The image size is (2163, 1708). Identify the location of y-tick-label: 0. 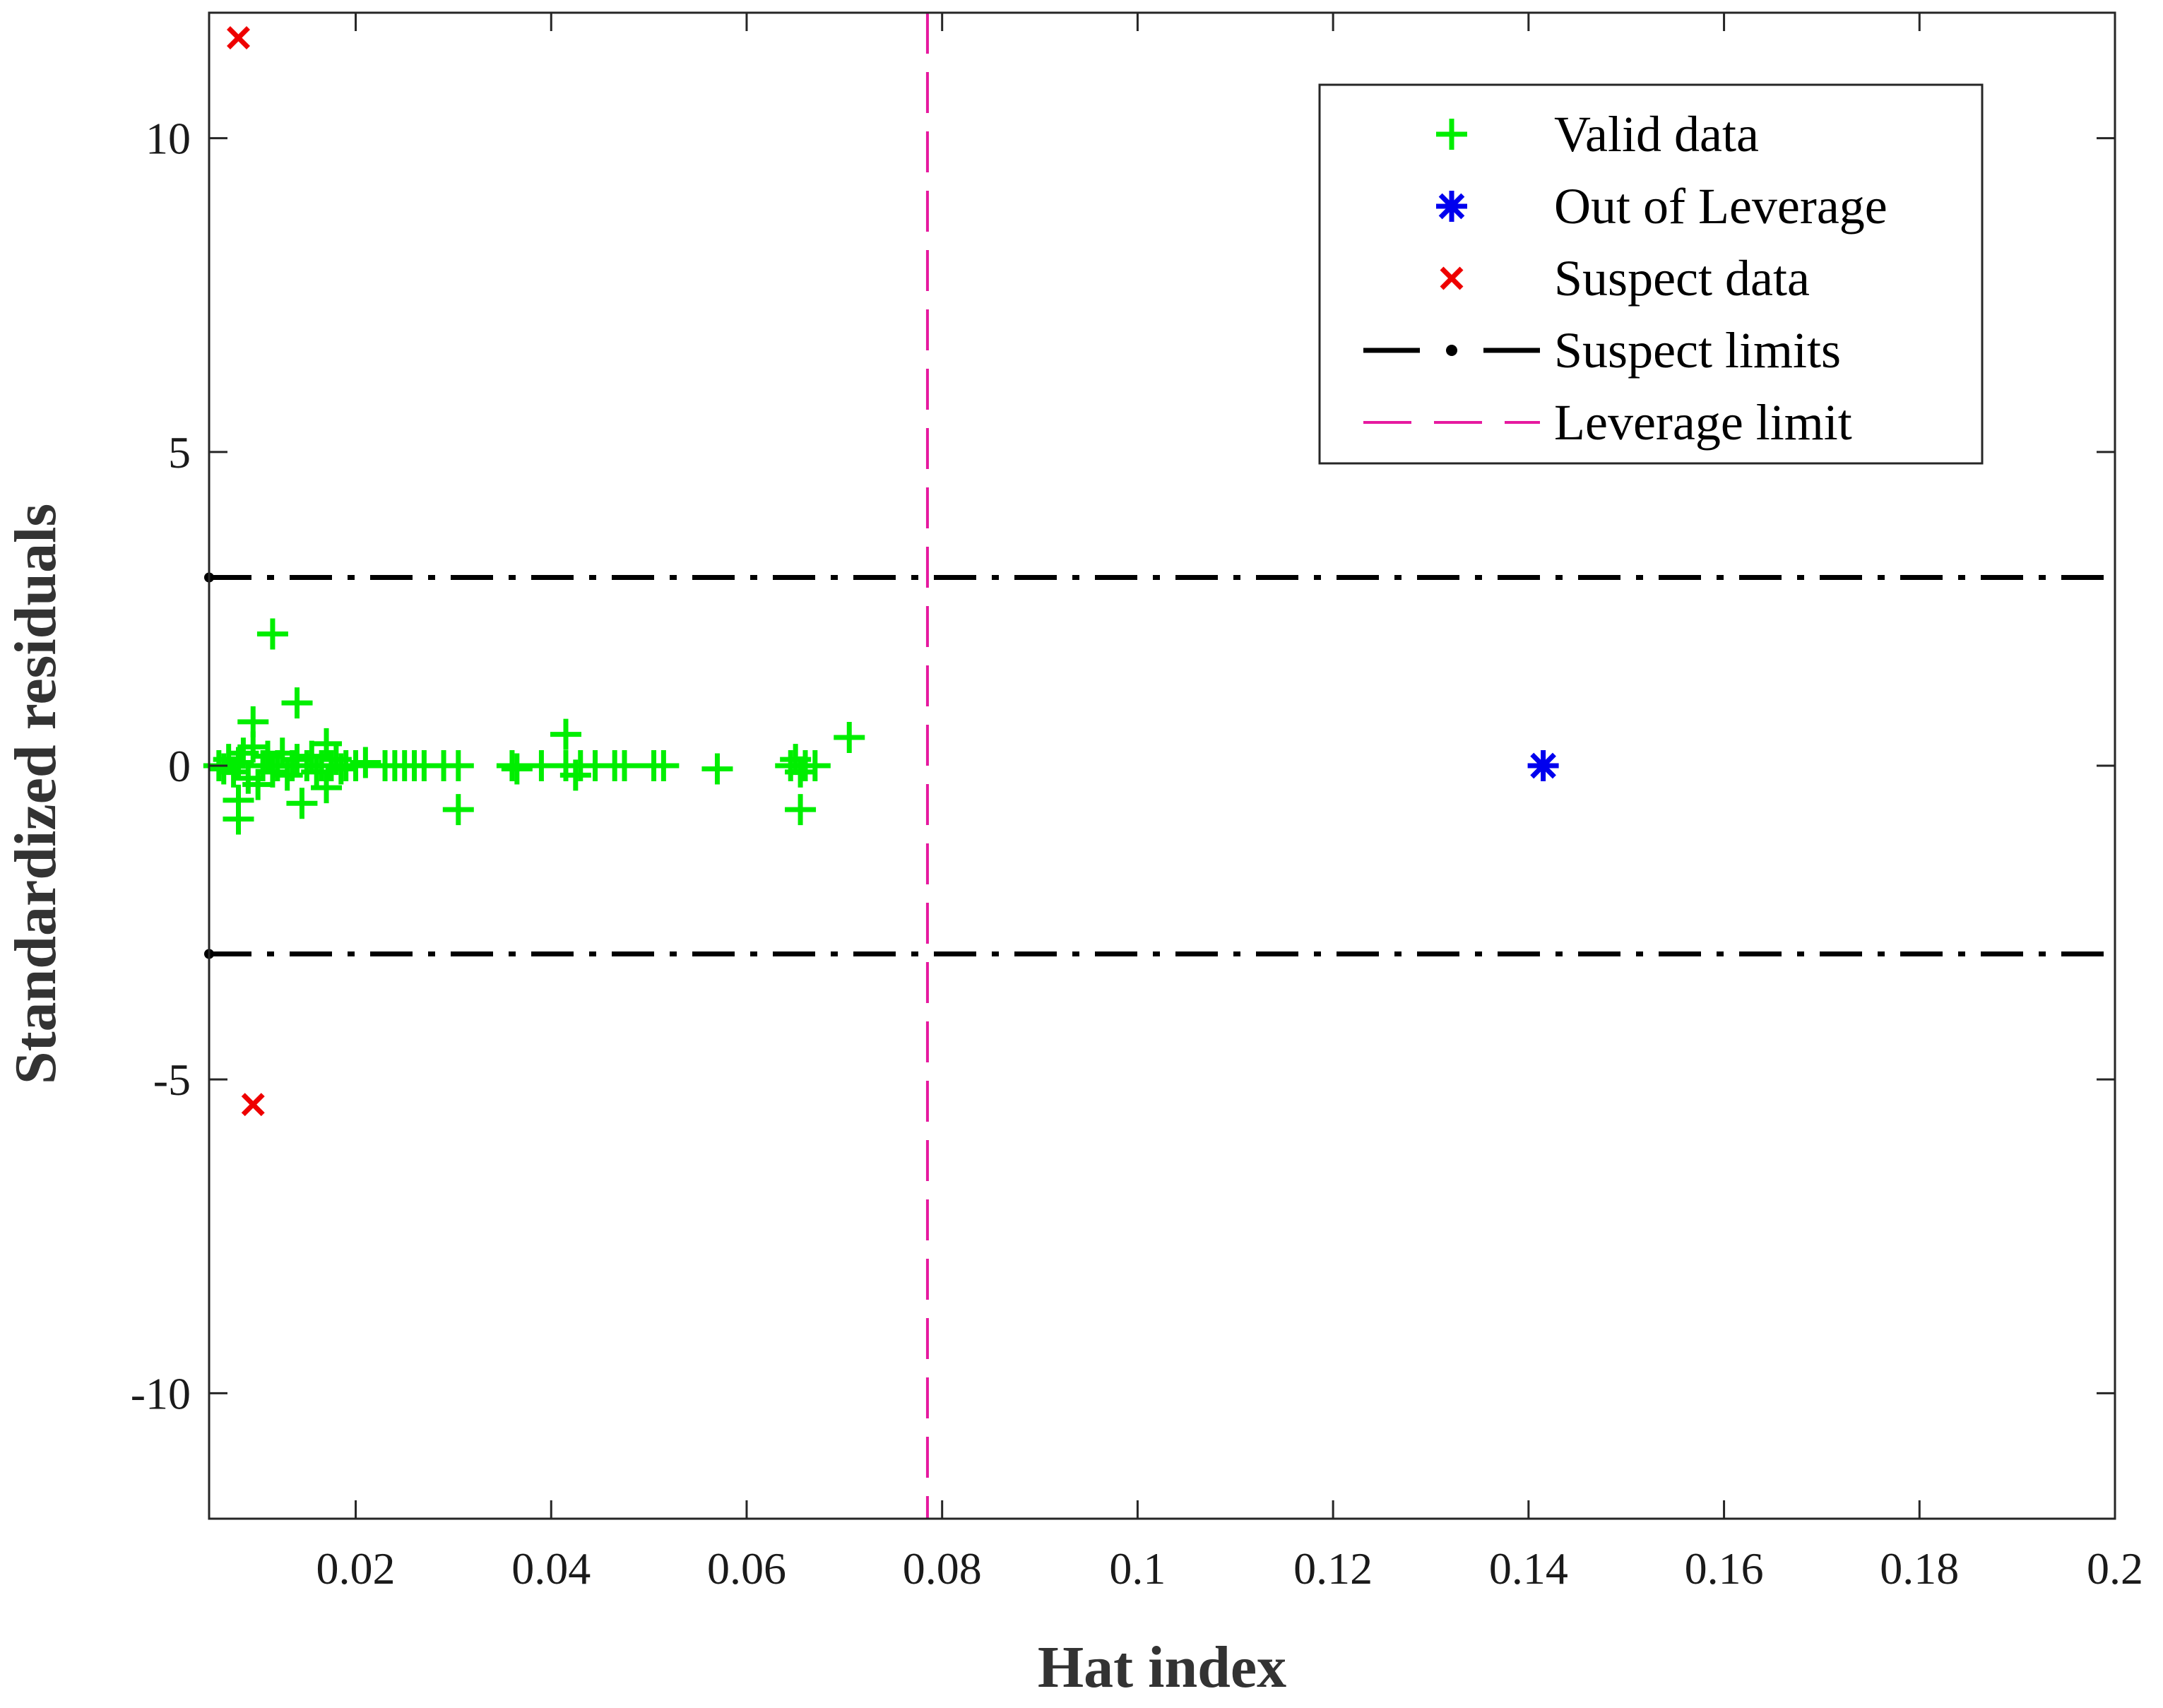
(179, 766).